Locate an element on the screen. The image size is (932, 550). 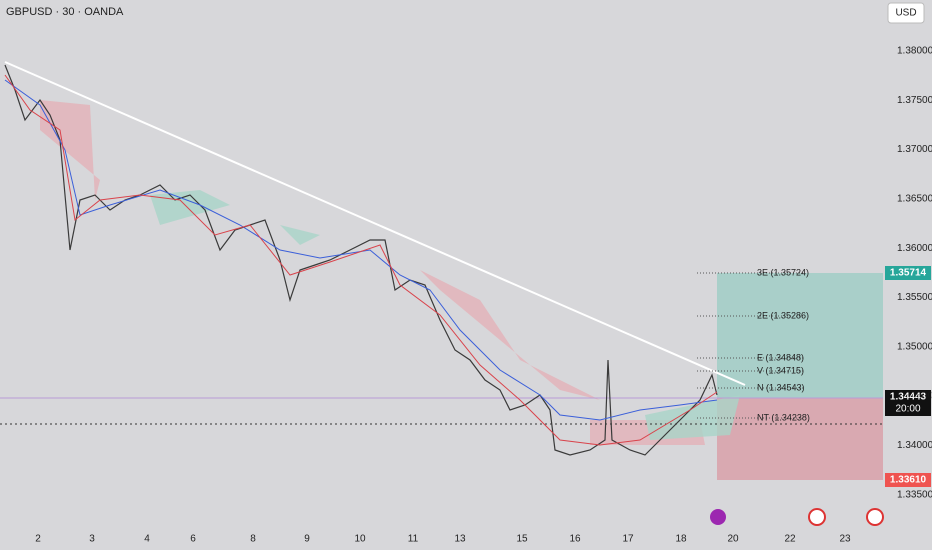
last-price-label: 1.34443 is located at coordinates (908, 397).